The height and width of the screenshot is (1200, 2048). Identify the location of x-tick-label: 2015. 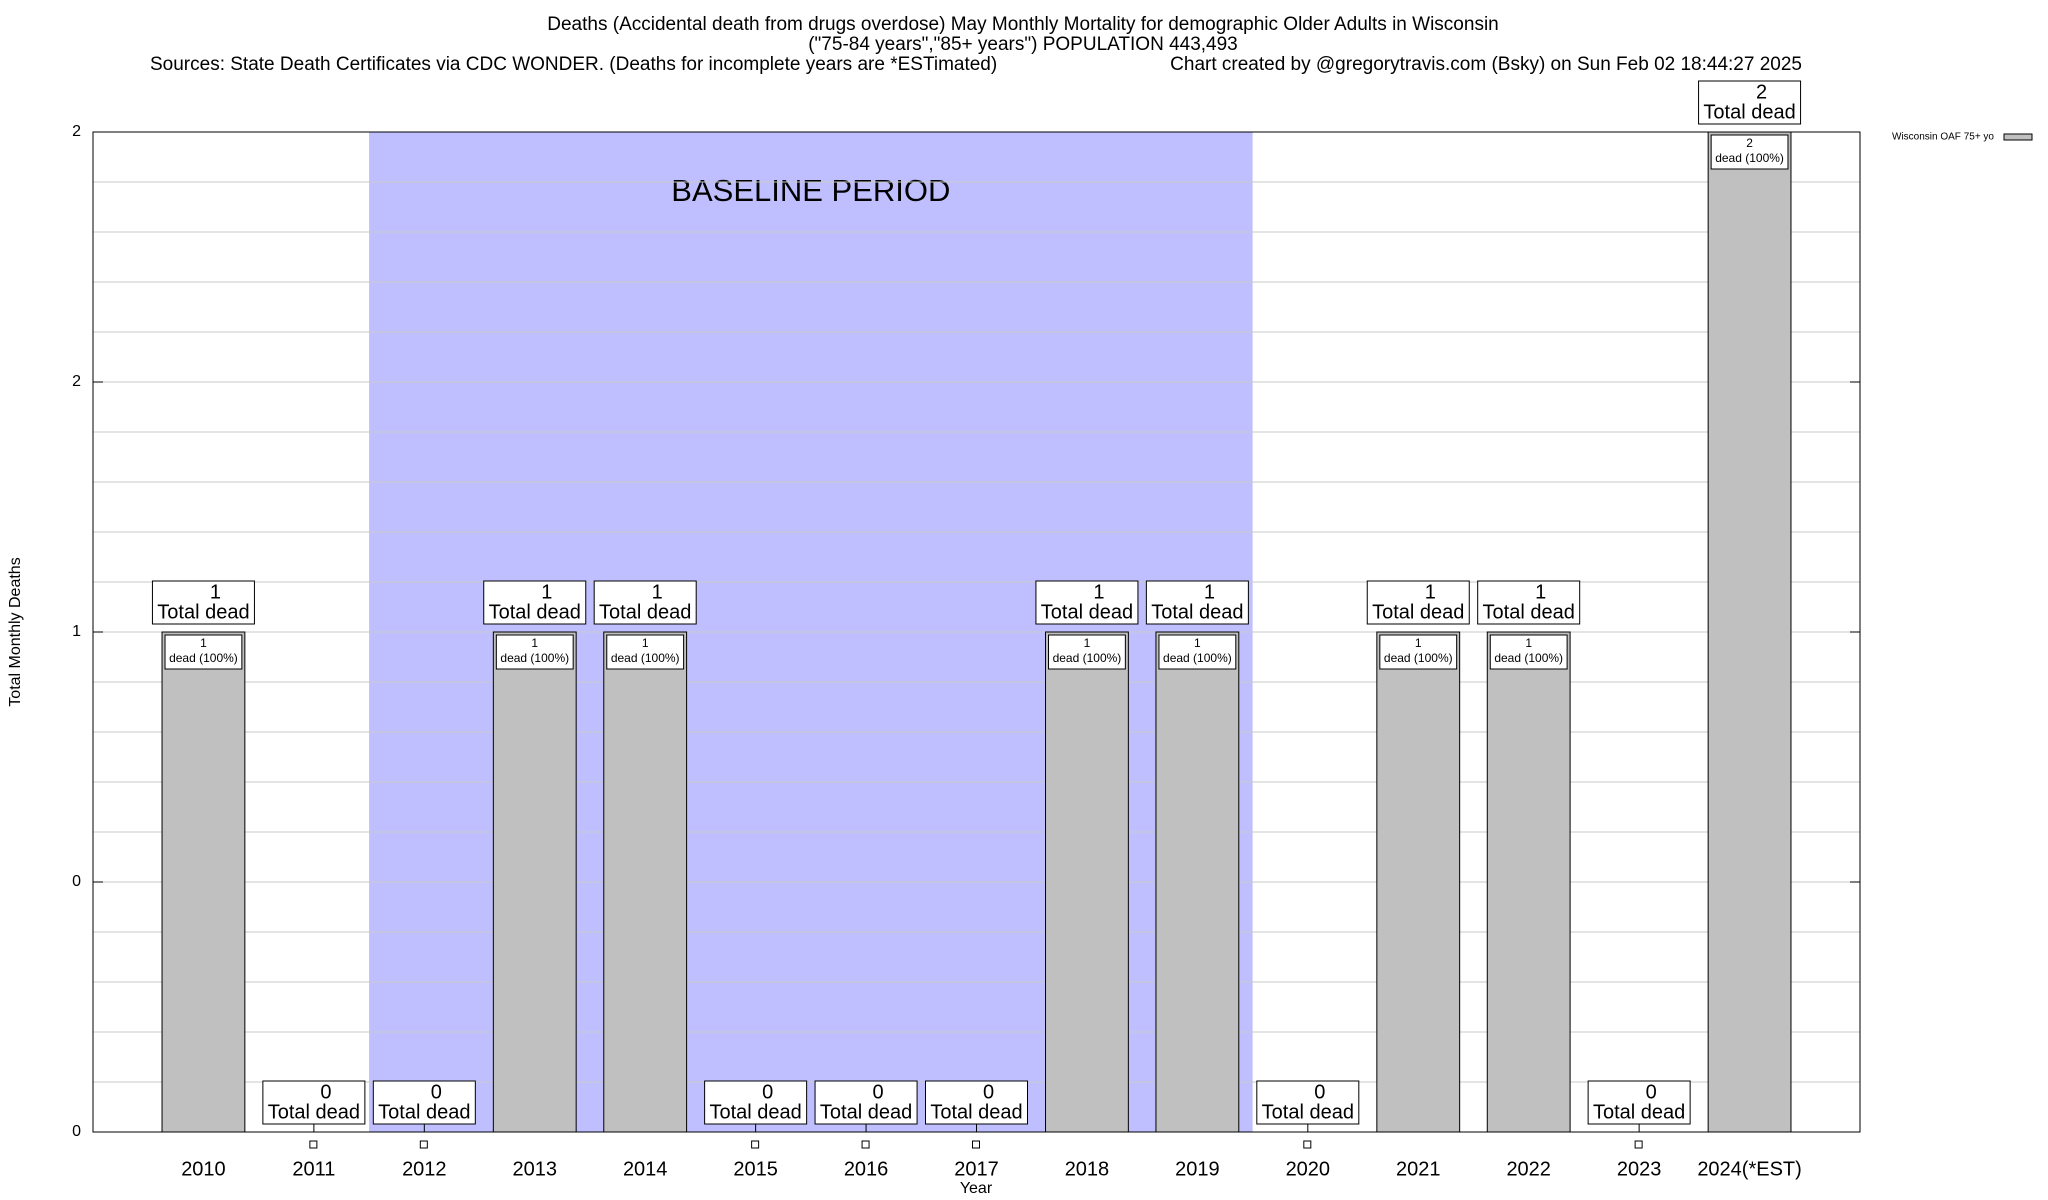
(755, 1169).